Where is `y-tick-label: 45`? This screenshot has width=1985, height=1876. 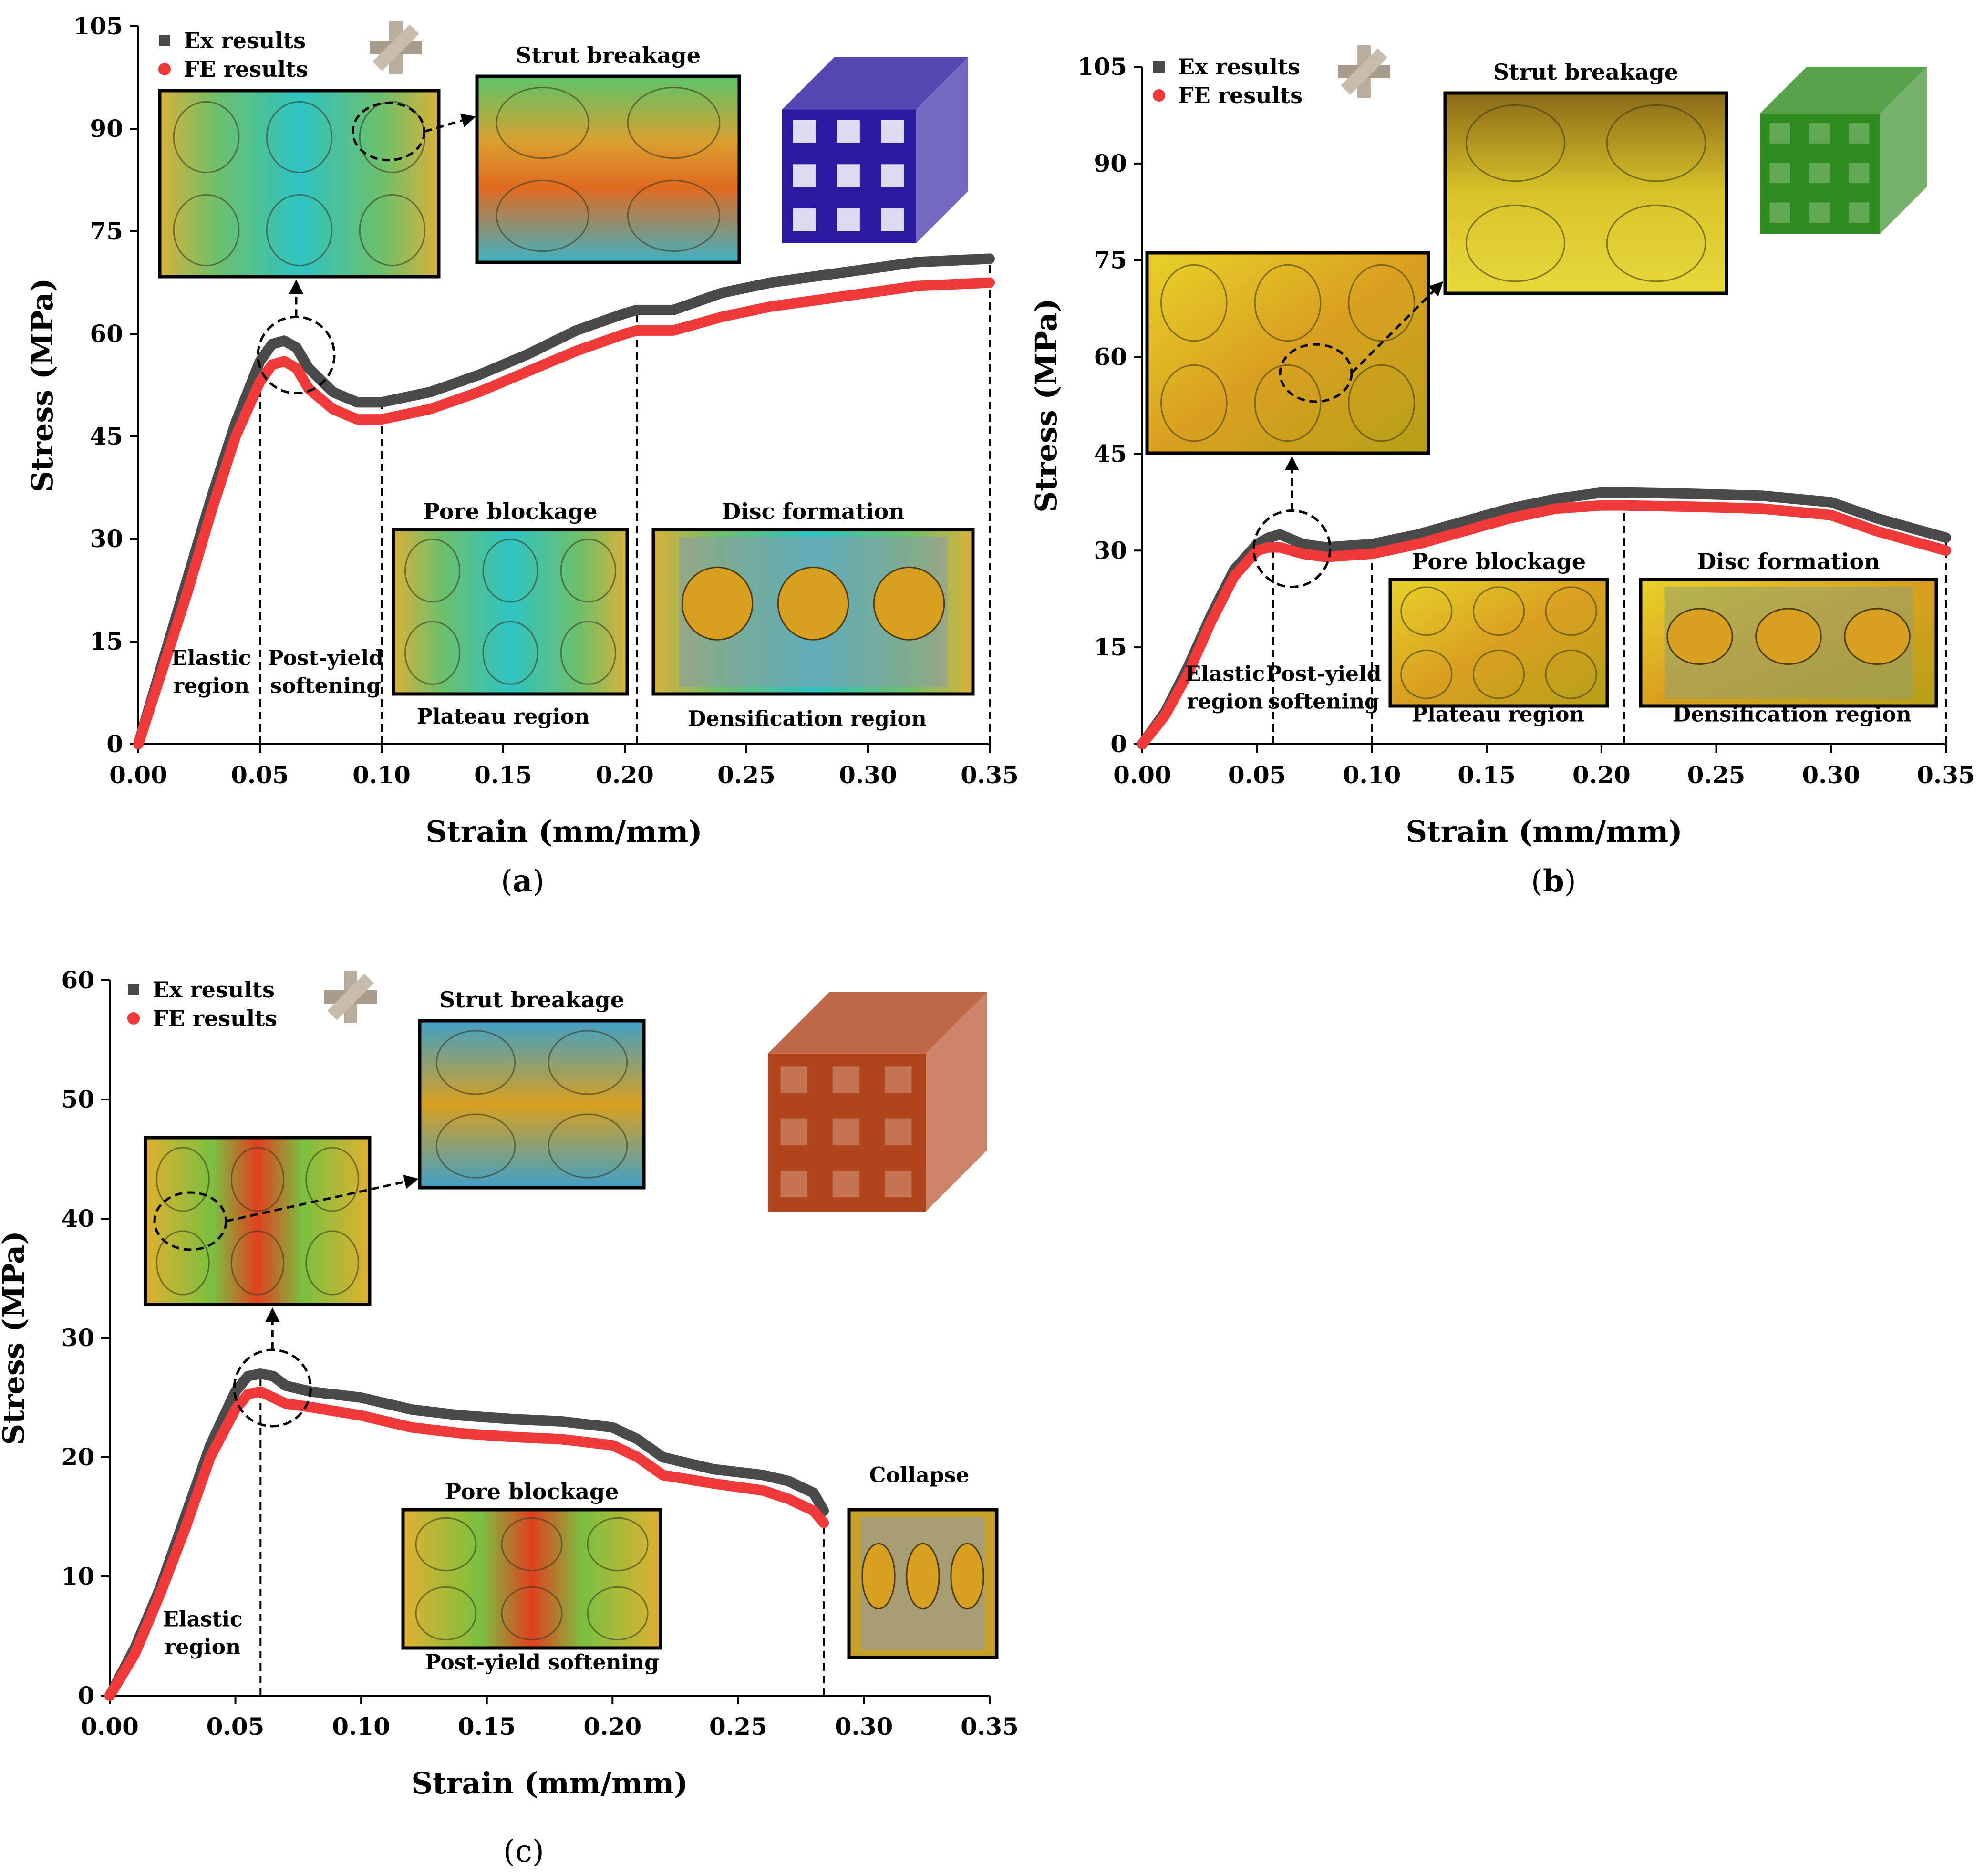 y-tick-label: 45 is located at coordinates (106, 436).